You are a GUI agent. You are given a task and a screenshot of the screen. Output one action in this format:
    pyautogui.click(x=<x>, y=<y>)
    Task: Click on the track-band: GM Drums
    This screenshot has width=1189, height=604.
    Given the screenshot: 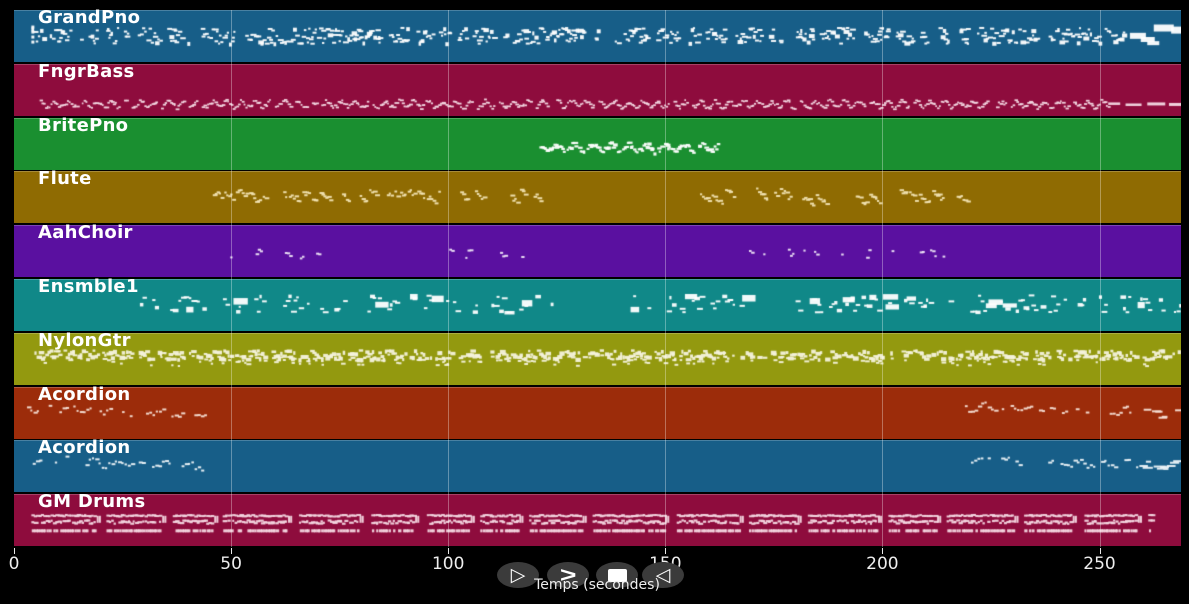 What is the action you would take?
    pyautogui.click(x=597, y=519)
    